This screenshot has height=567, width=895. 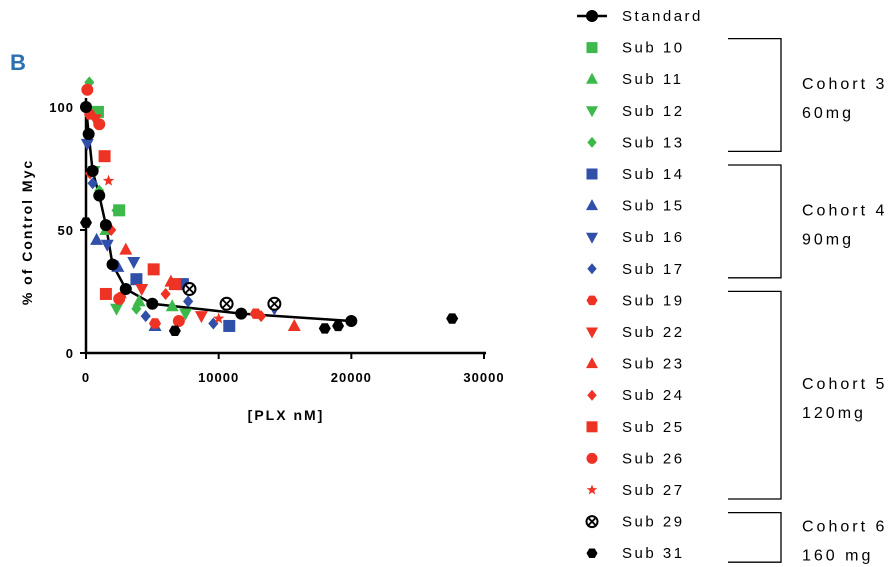 I want to click on legend-label: Sub 16, so click(x=653, y=237).